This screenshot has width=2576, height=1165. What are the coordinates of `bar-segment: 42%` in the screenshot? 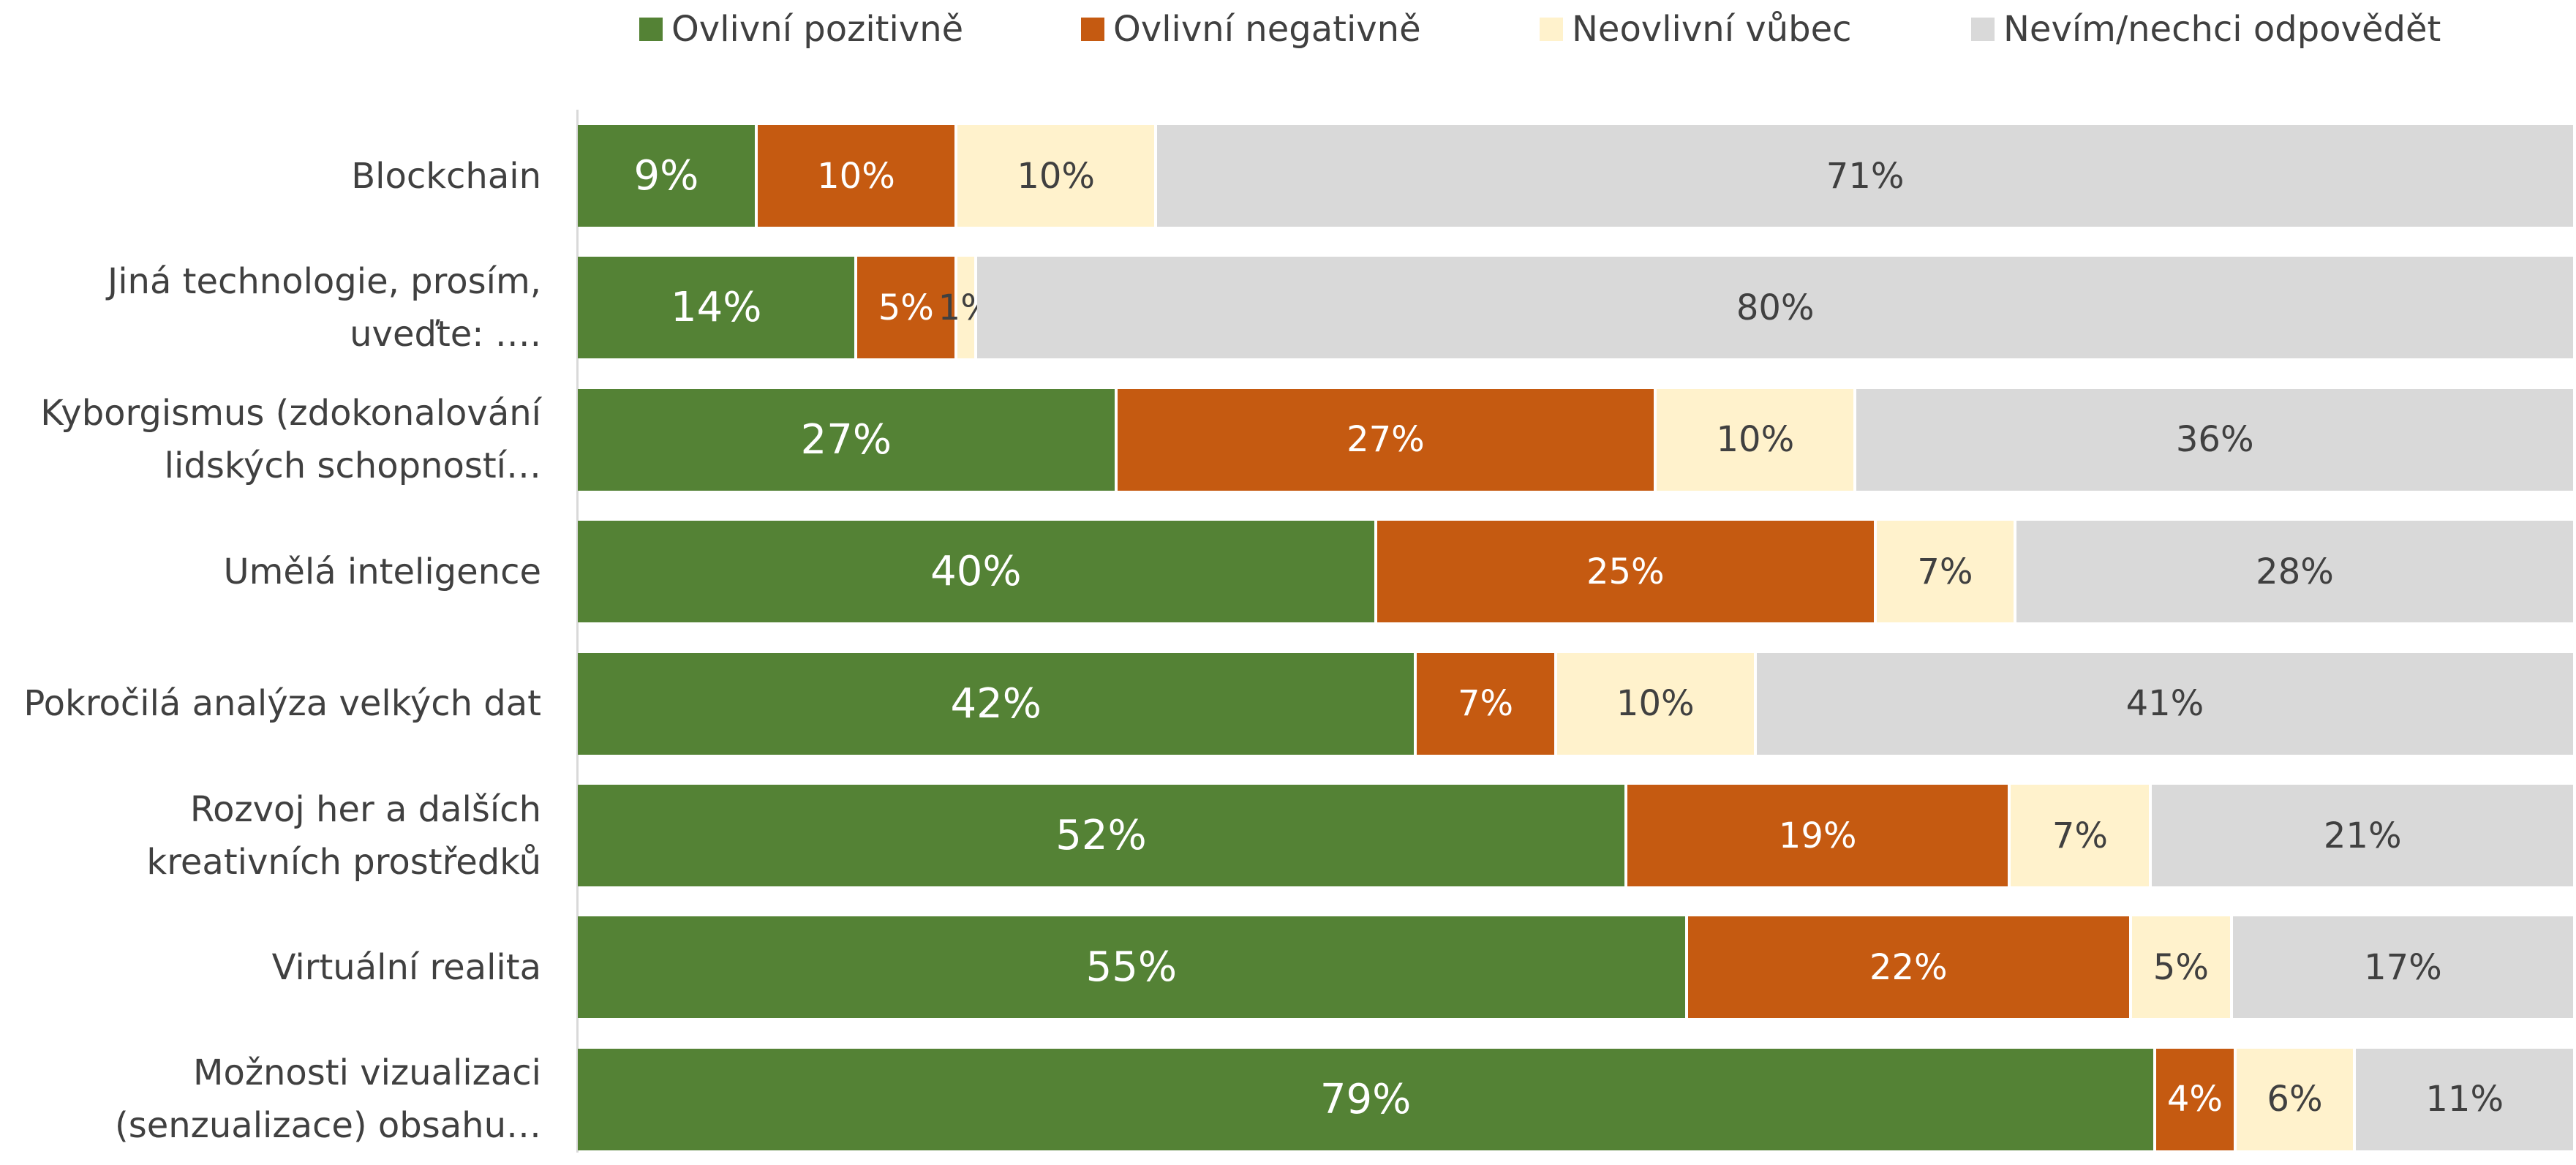 It's located at (997, 703).